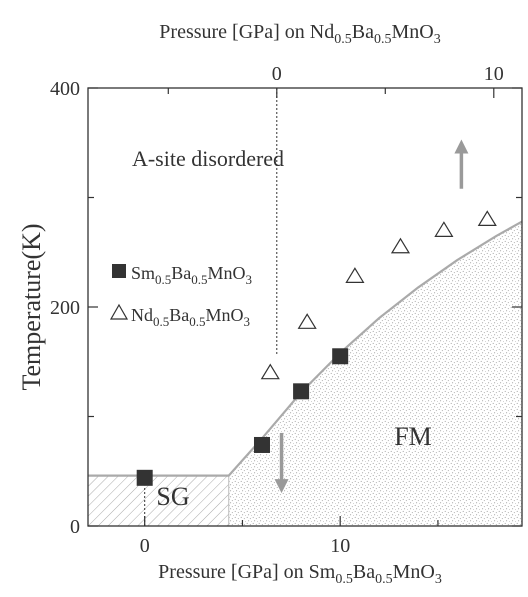  What do you see at coordinates (494, 74) in the screenshot?
I see `top-tick-label: 10` at bounding box center [494, 74].